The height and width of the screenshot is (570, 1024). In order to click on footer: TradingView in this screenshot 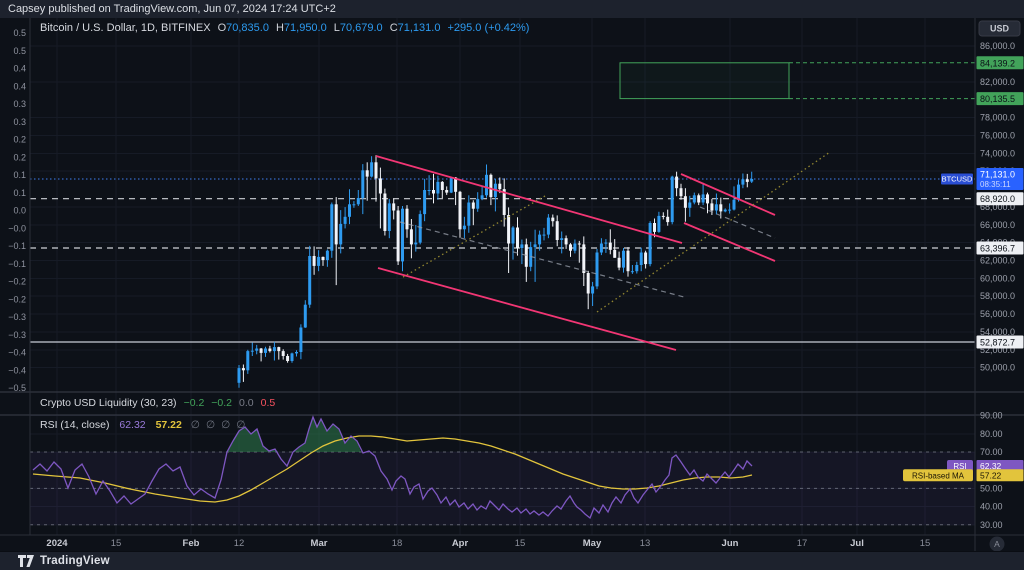, I will do `click(512, 560)`.